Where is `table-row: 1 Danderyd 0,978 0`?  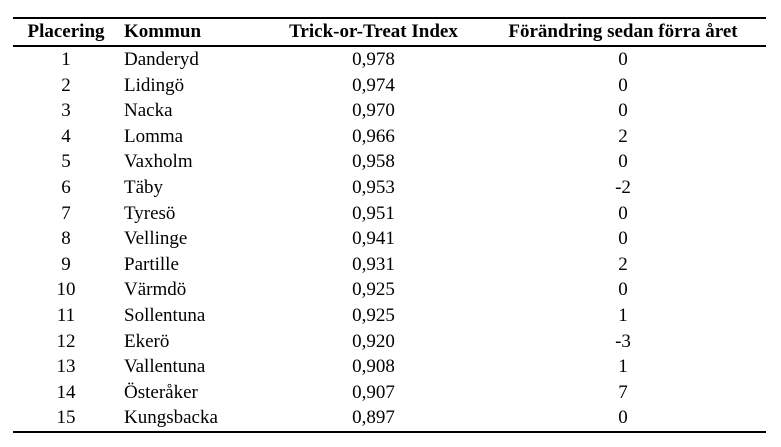 table-row: 1 Danderyd 0,978 0 is located at coordinates (389, 59).